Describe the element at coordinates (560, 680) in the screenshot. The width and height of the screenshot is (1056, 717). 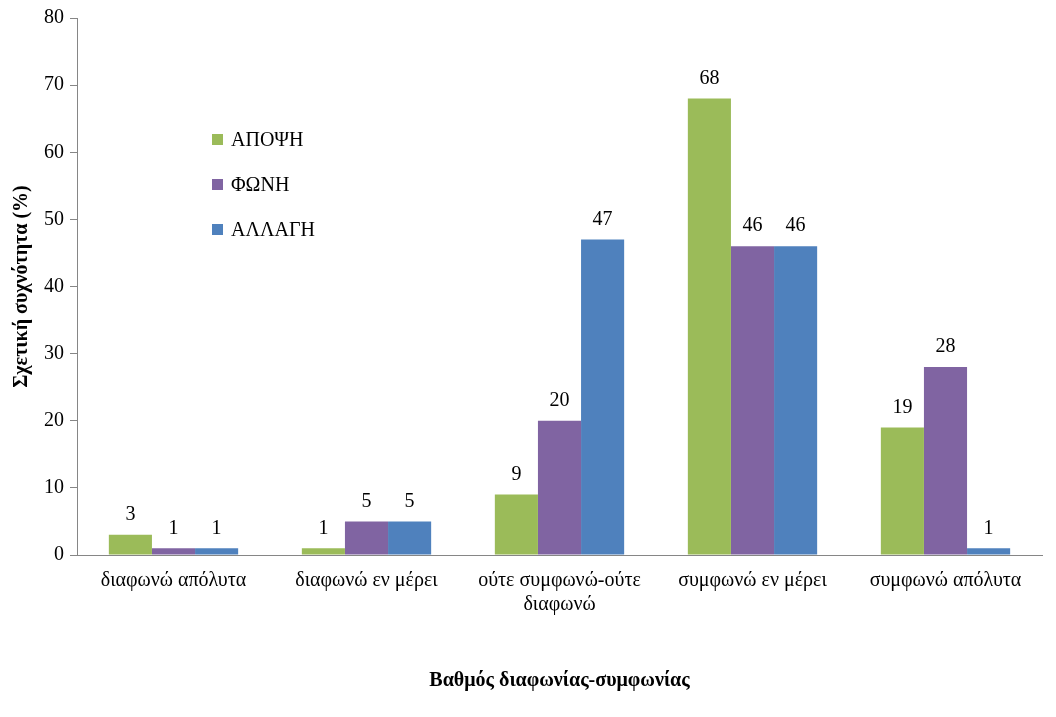
I see `x-axis-title: Βαθμός διαφωνίας-συμφωνίας` at that location.